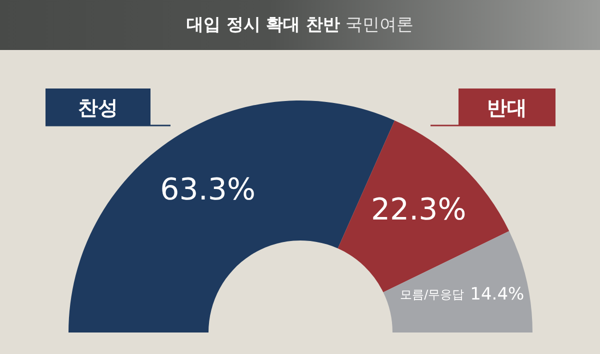 This screenshot has height=354, width=600. Describe the element at coordinates (208, 190) in the screenshot. I see `data-label: 63.3%` at that location.